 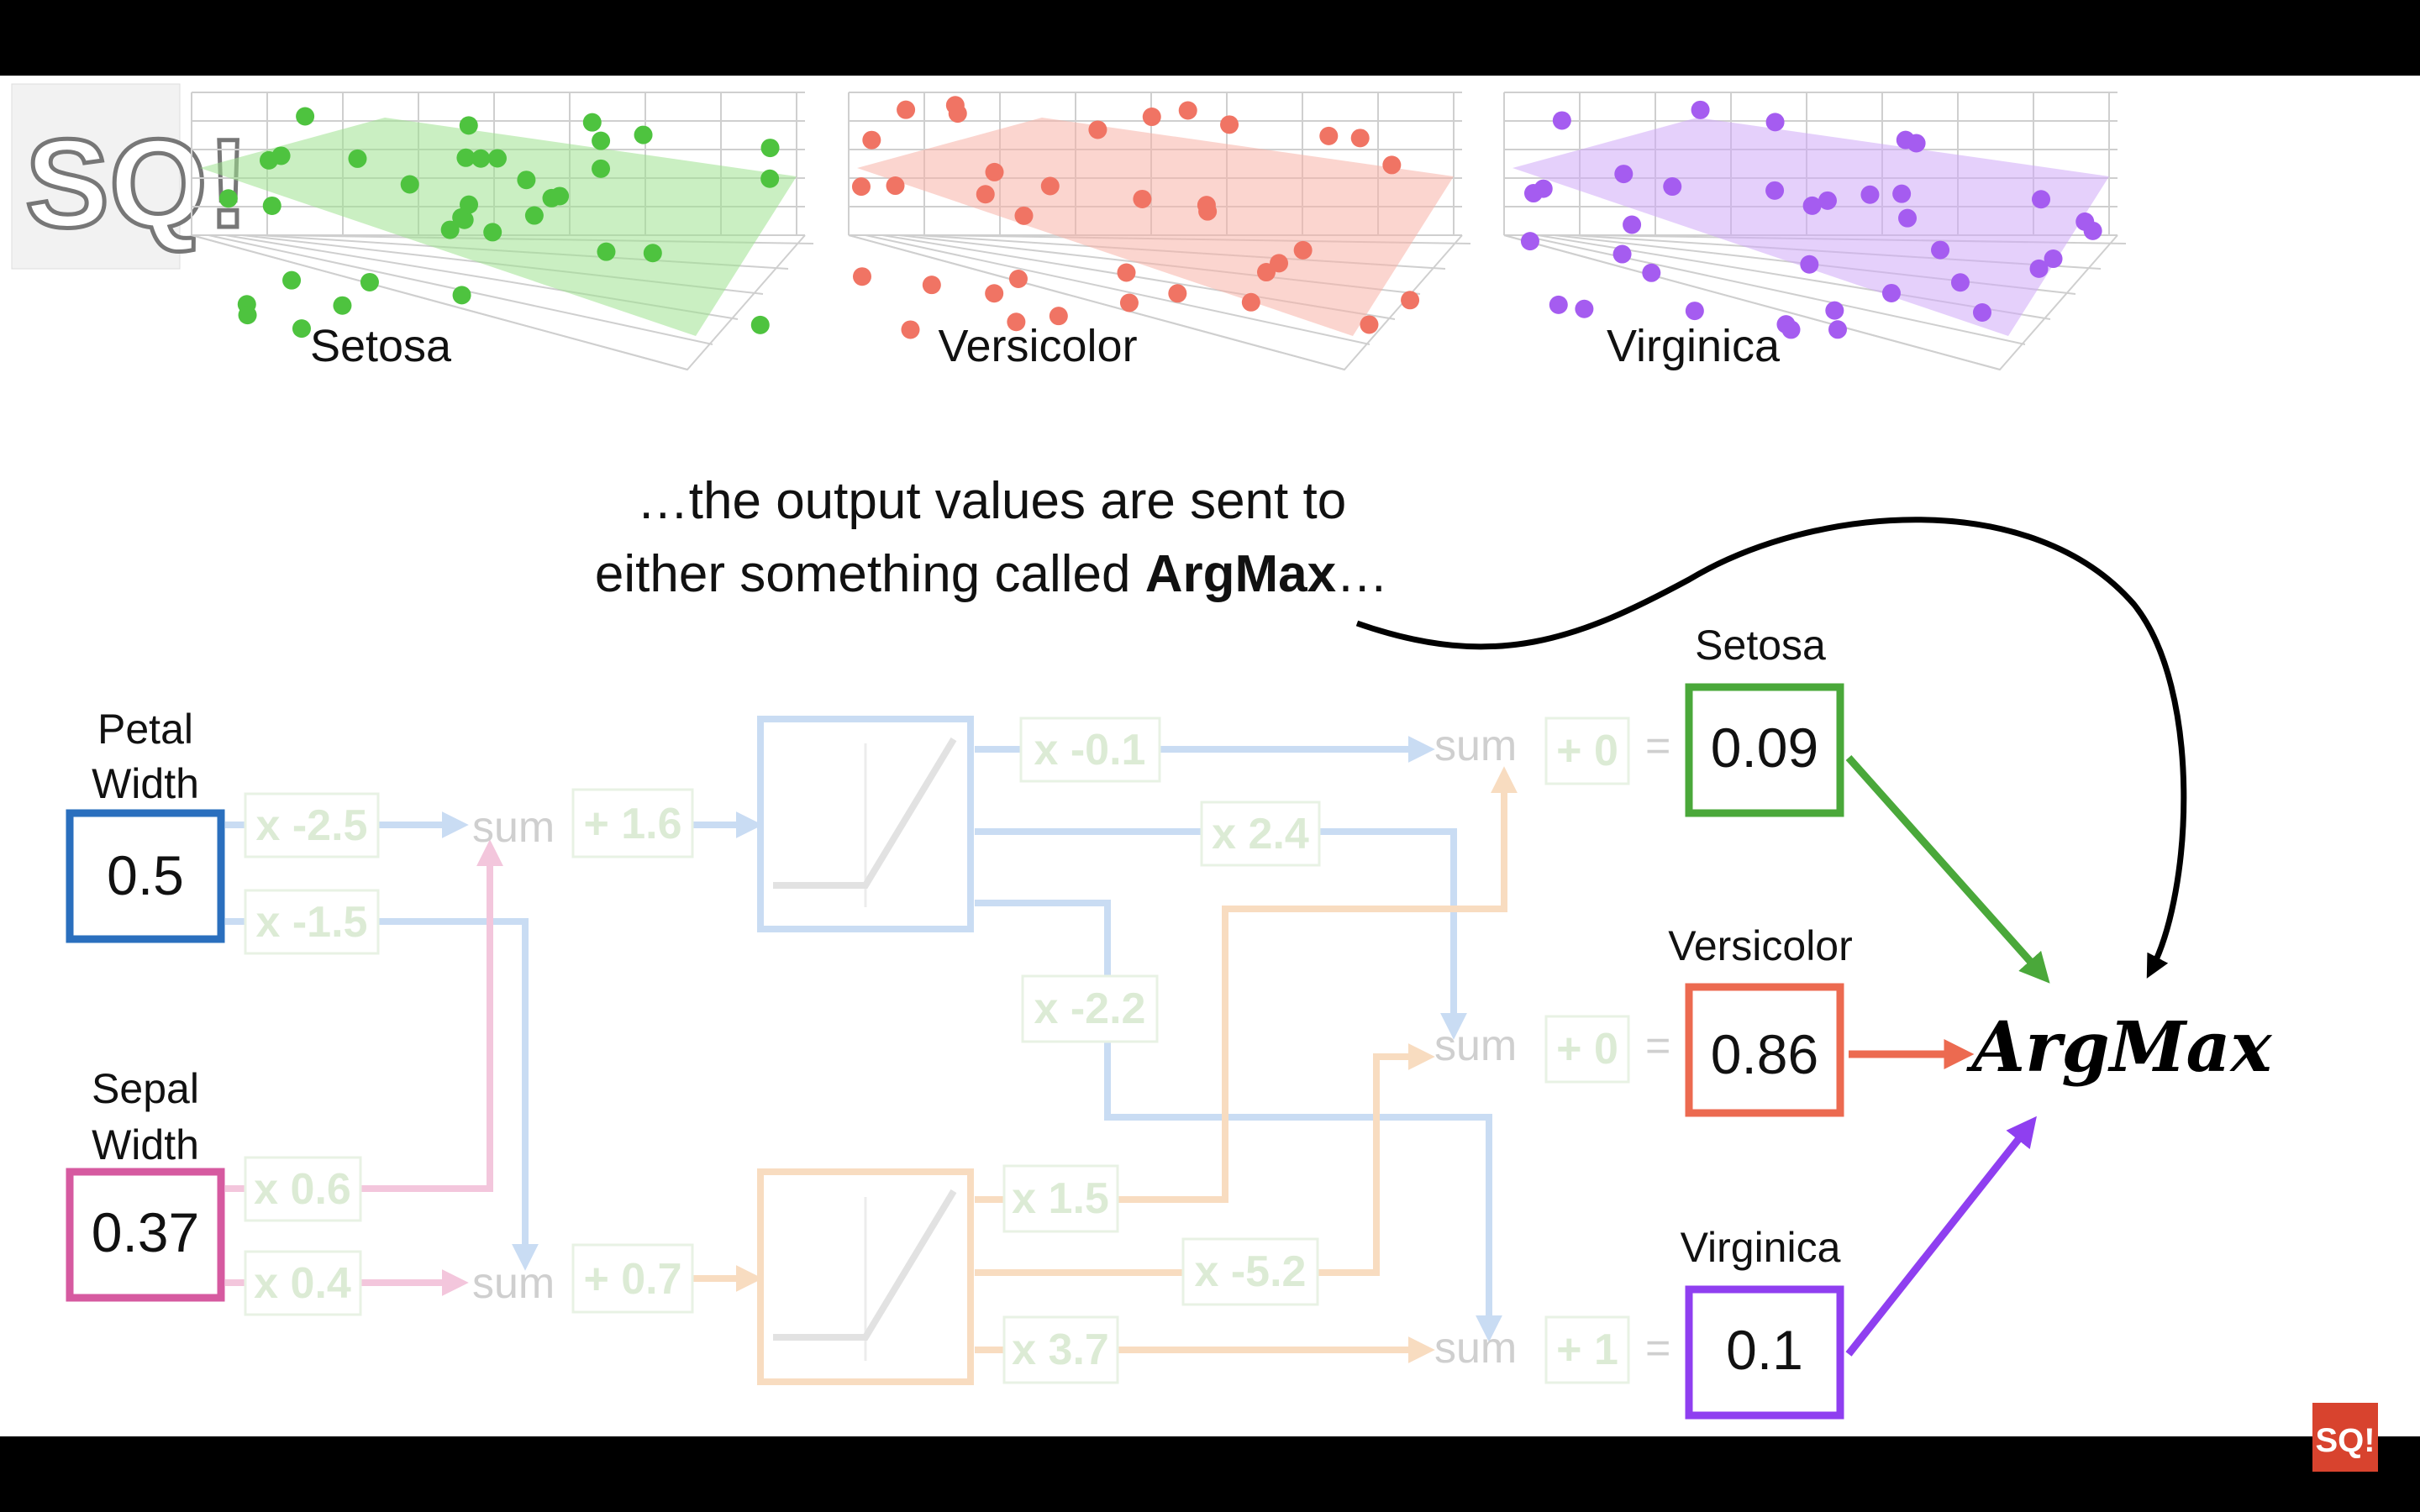 I want to click on weight-w3: x 0.6, so click(x=302, y=1189).